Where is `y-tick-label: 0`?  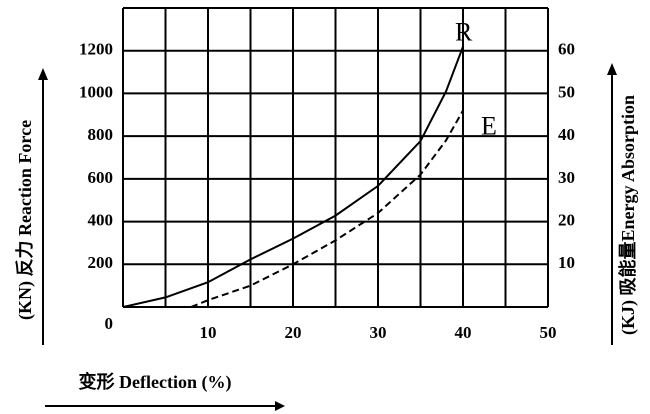
y-tick-label: 0 is located at coordinates (109, 323).